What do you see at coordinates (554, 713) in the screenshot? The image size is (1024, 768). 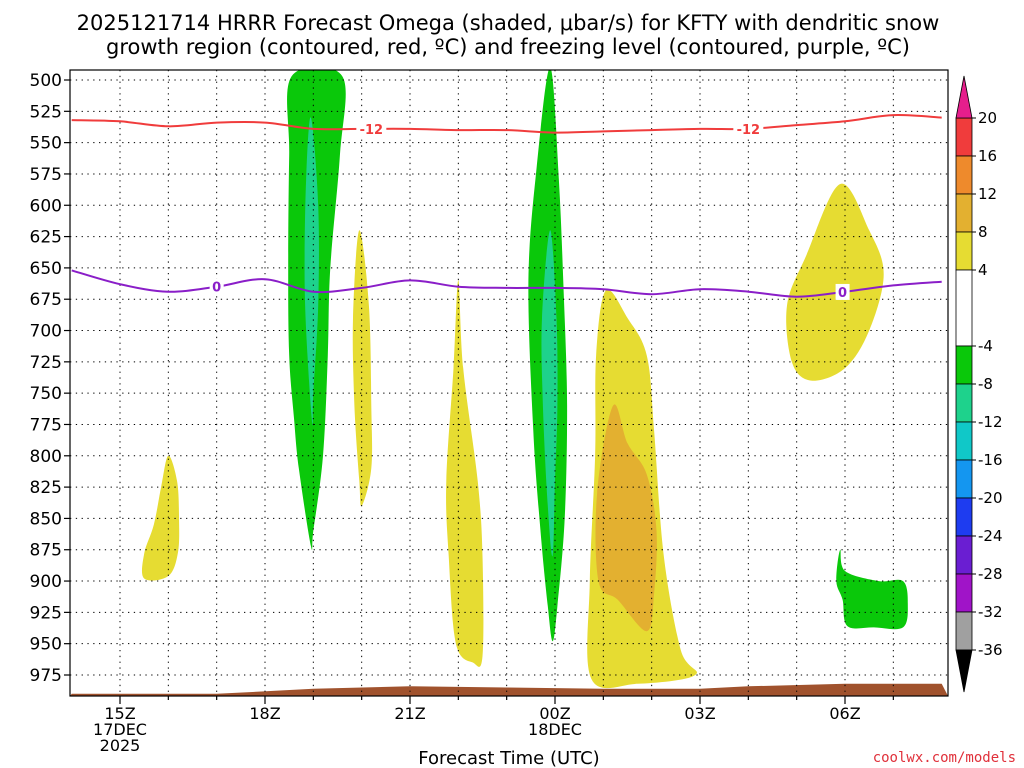 I see `xtick-label-24-l1: 00Z` at bounding box center [554, 713].